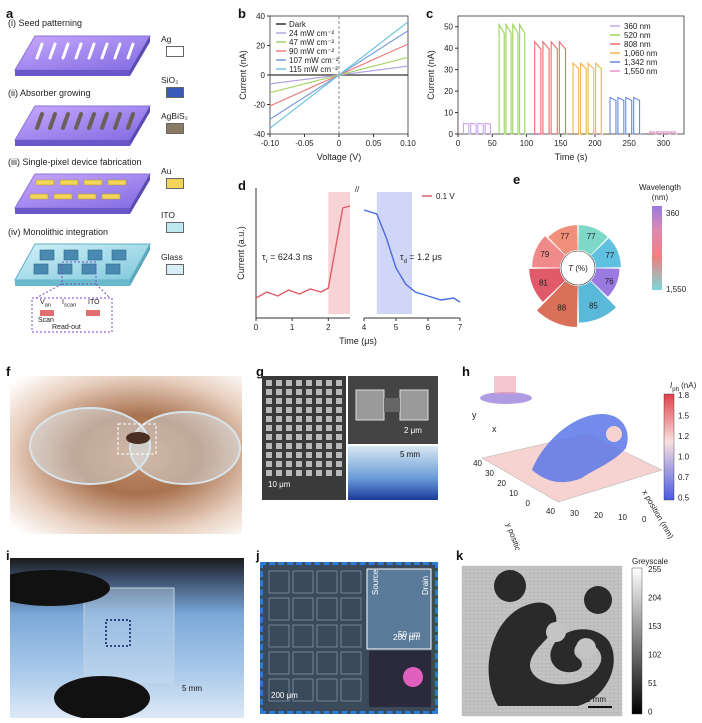 The width and height of the screenshot is (702, 723). I want to click on x-tick-label: 6, so click(428, 327).